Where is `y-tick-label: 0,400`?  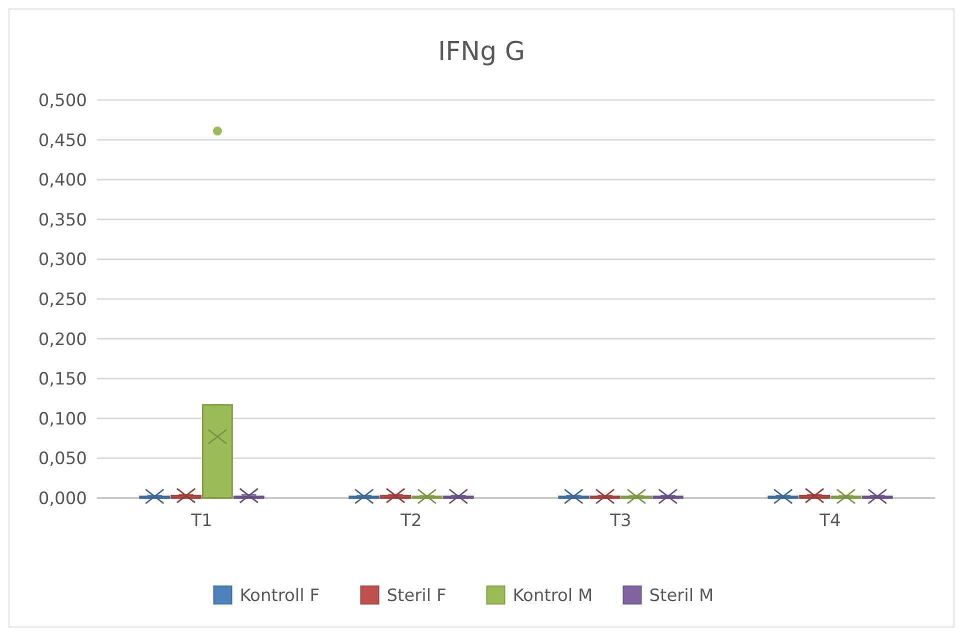
y-tick-label: 0,400 is located at coordinates (62, 180).